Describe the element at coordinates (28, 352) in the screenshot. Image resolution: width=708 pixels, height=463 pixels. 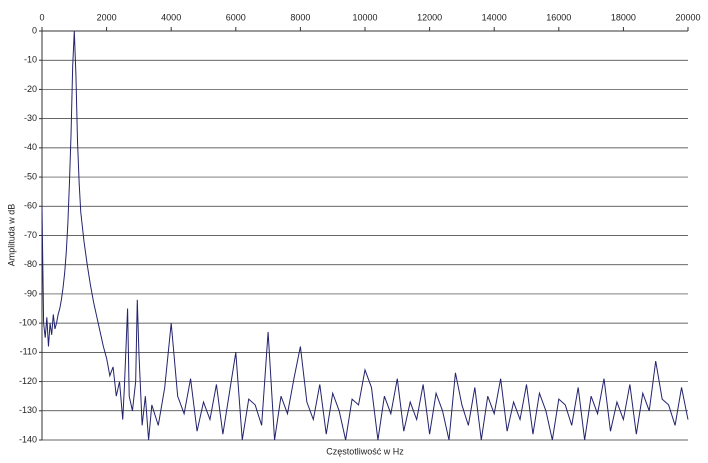
I see `y-tick-label: -110` at that location.